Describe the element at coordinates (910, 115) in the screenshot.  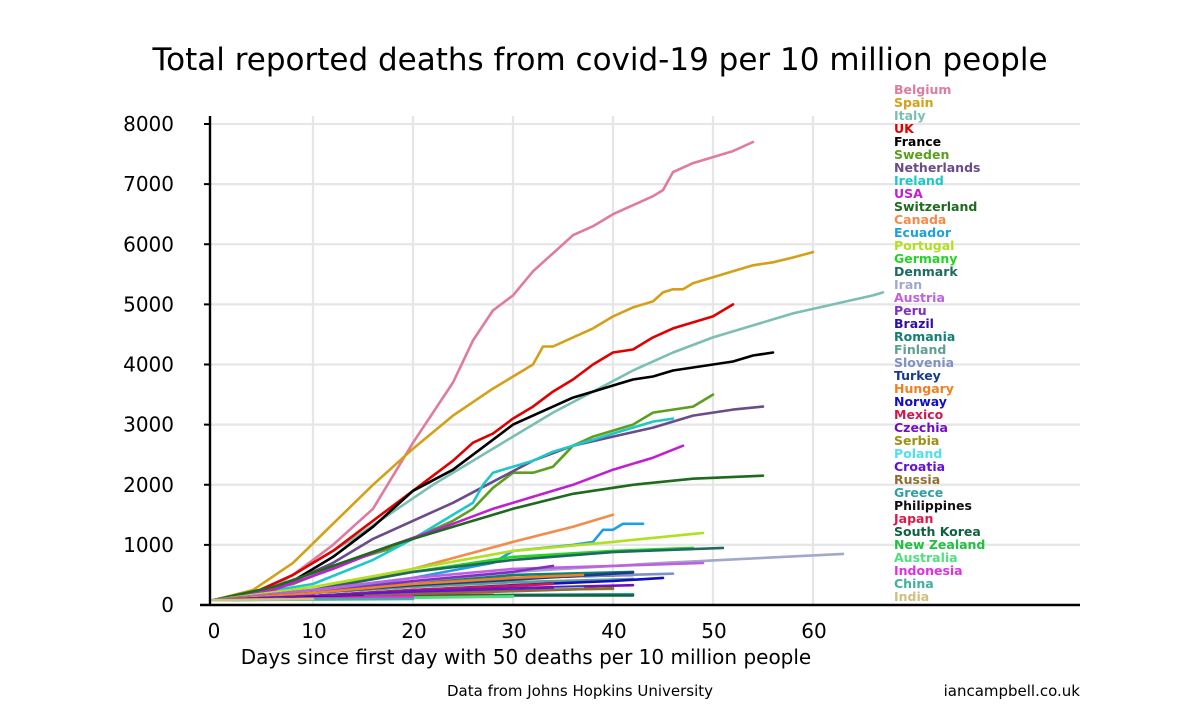
I see `legend-item-italy: Italy` at that location.